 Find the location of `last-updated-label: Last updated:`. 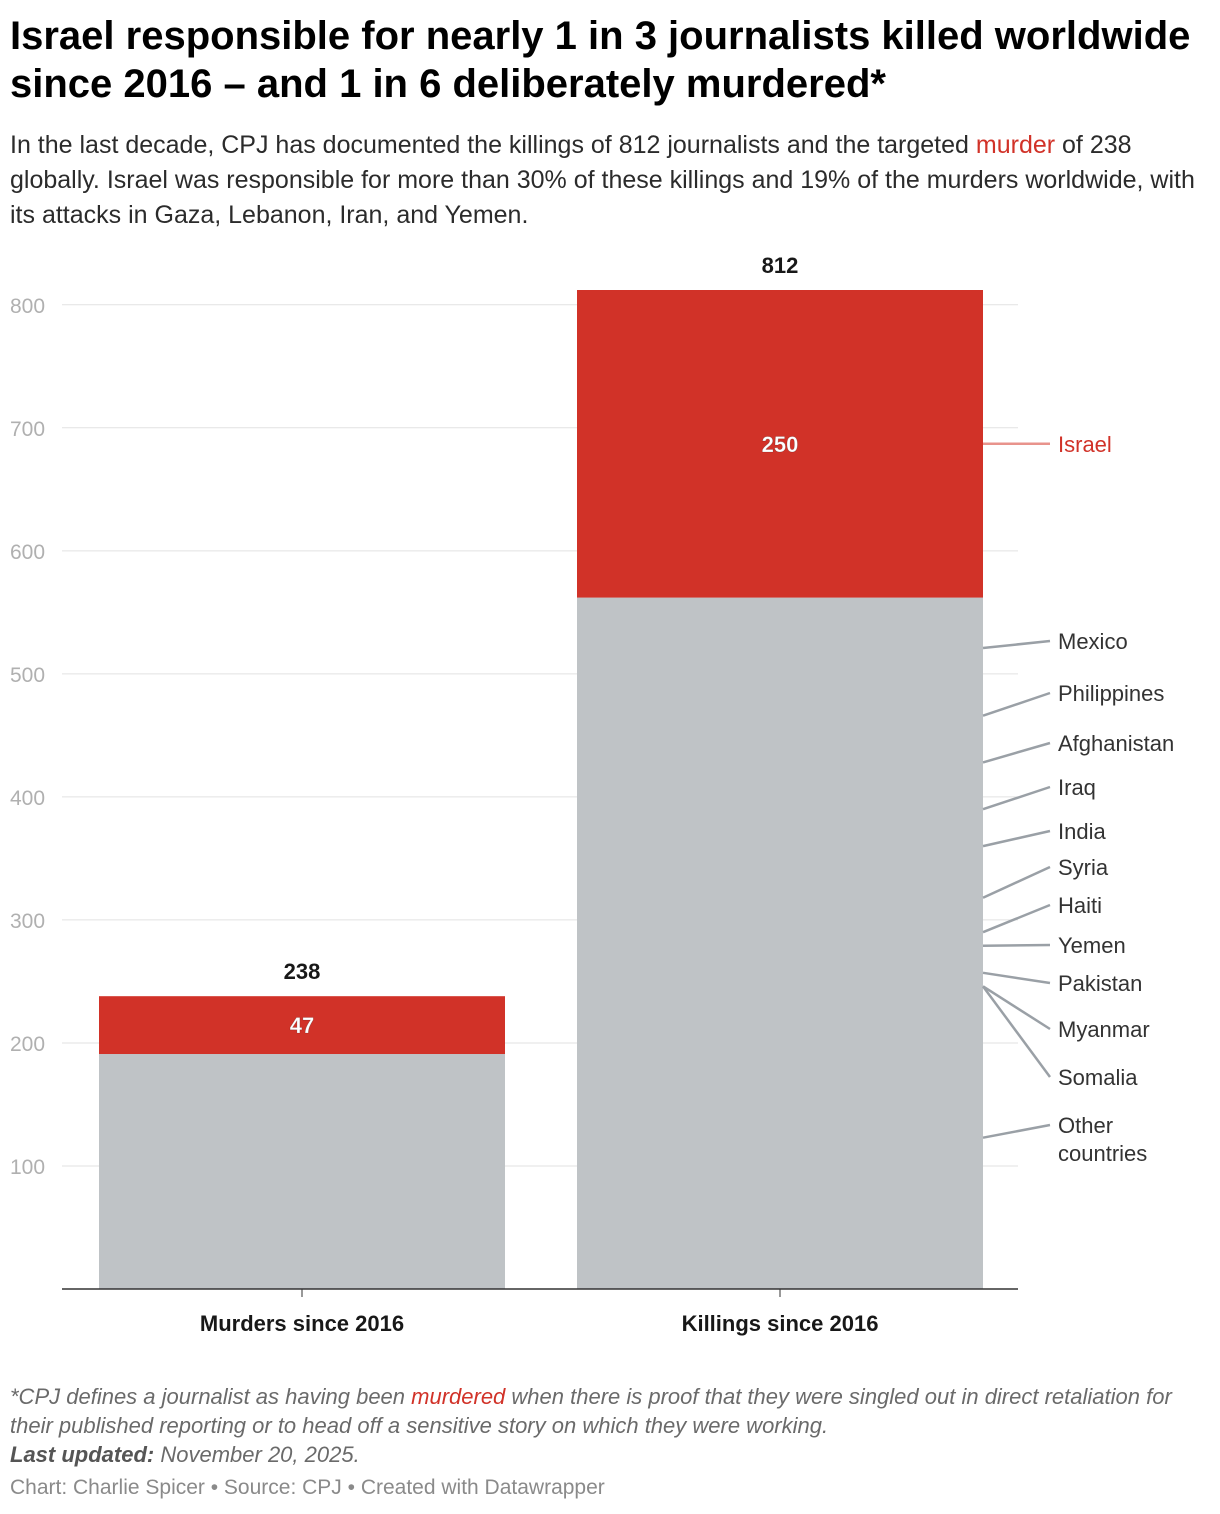

last-updated-label: Last updated: is located at coordinates (82, 1454).